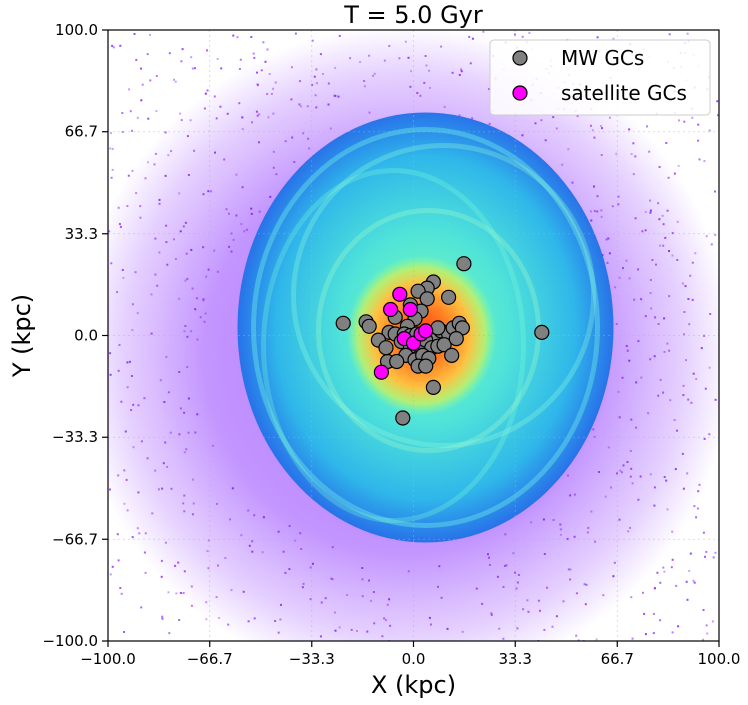 The height and width of the screenshot is (705, 748). I want to click on y-axis: −100.0 −66.7 −33.3 0.0 33.3 66.7 100.0, so click(75, 335).